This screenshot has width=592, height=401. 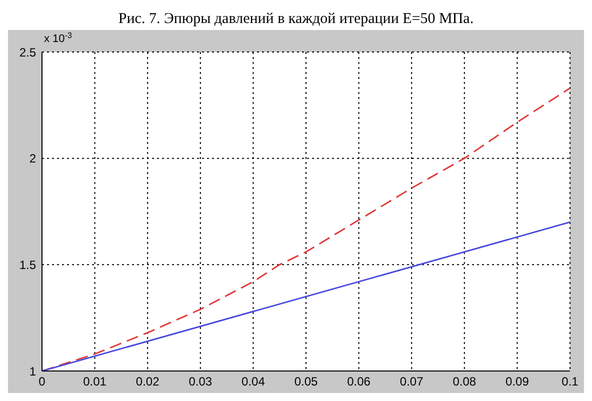 I want to click on y-tick-label: 1, so click(x=32, y=371).